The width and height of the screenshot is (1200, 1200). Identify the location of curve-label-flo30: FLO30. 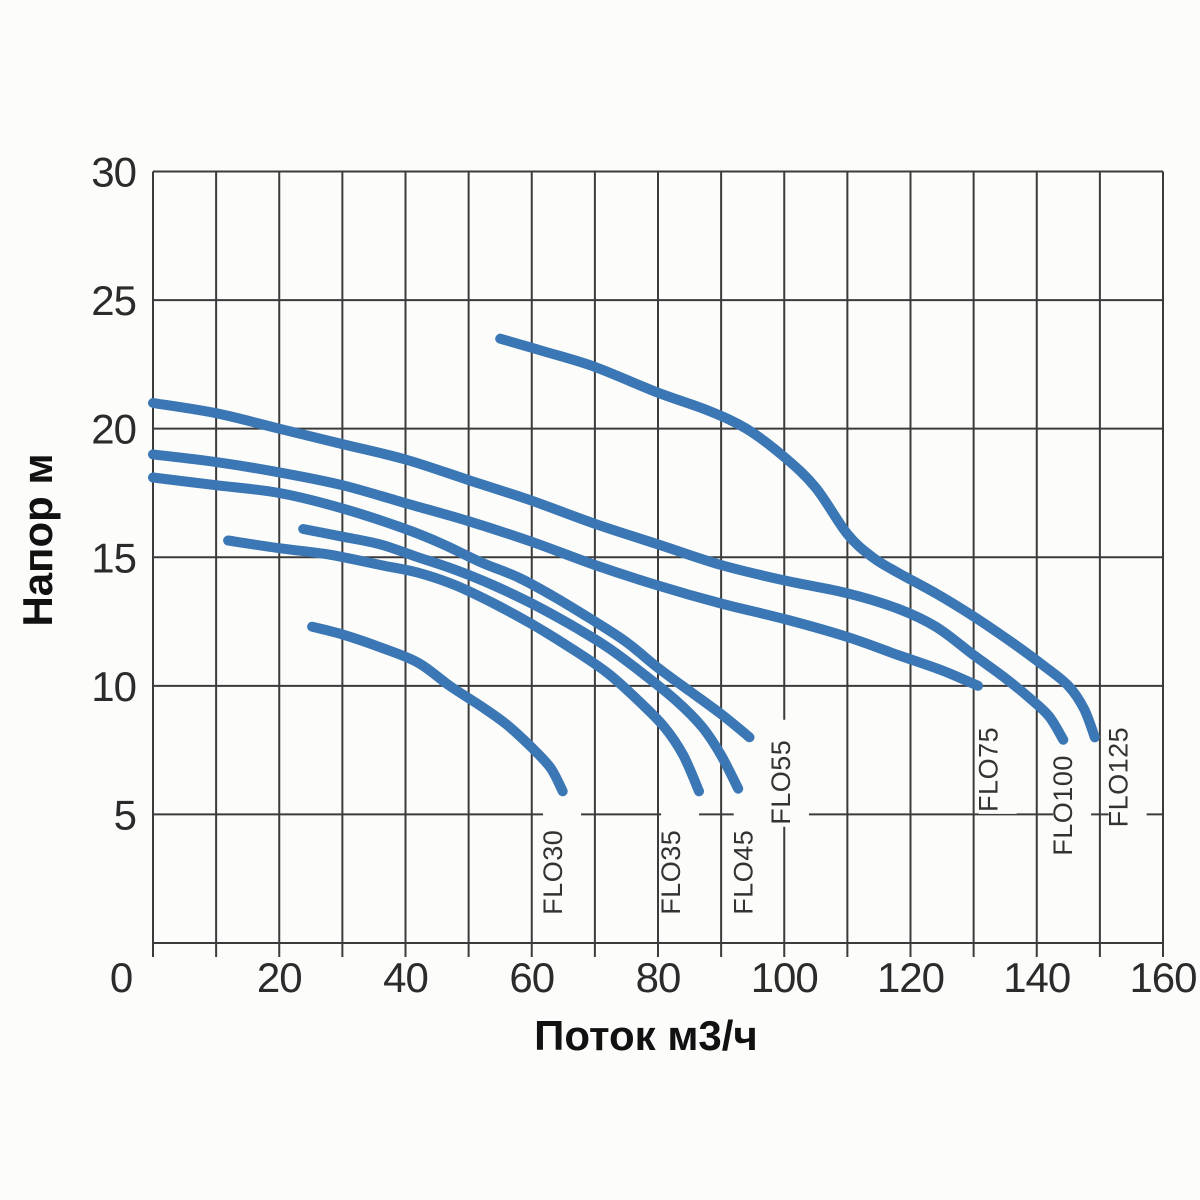
(553, 872).